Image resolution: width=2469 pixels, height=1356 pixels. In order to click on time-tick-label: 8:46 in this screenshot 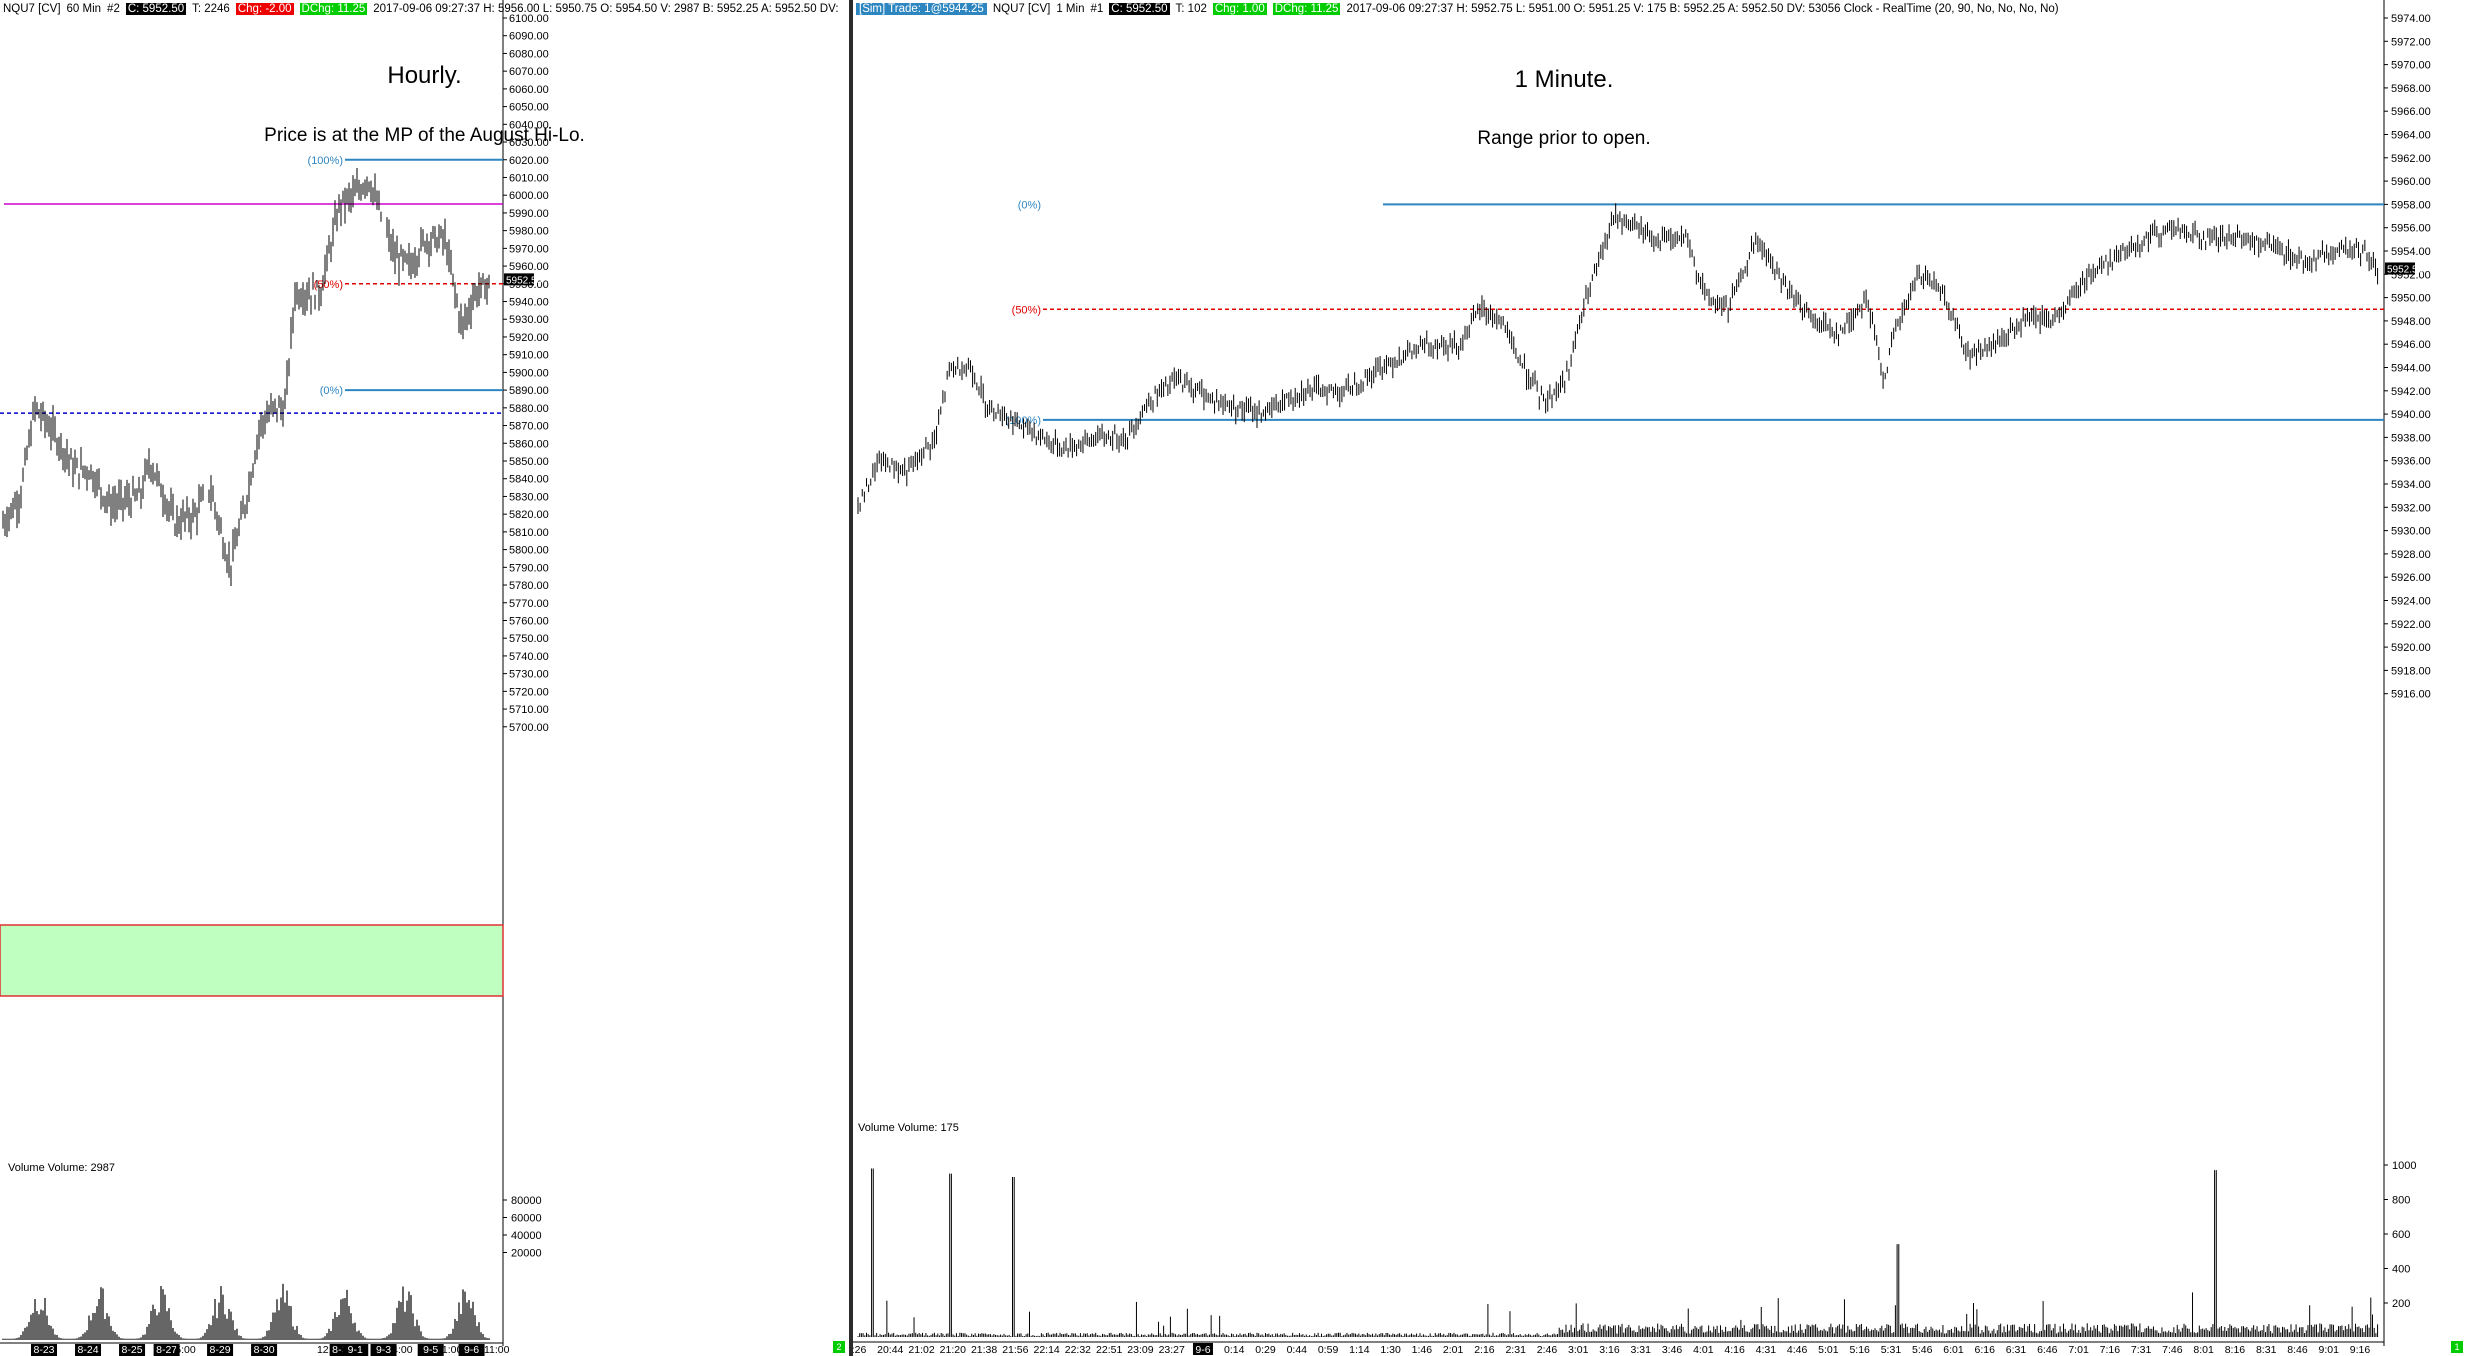, I will do `click(2297, 1350)`.